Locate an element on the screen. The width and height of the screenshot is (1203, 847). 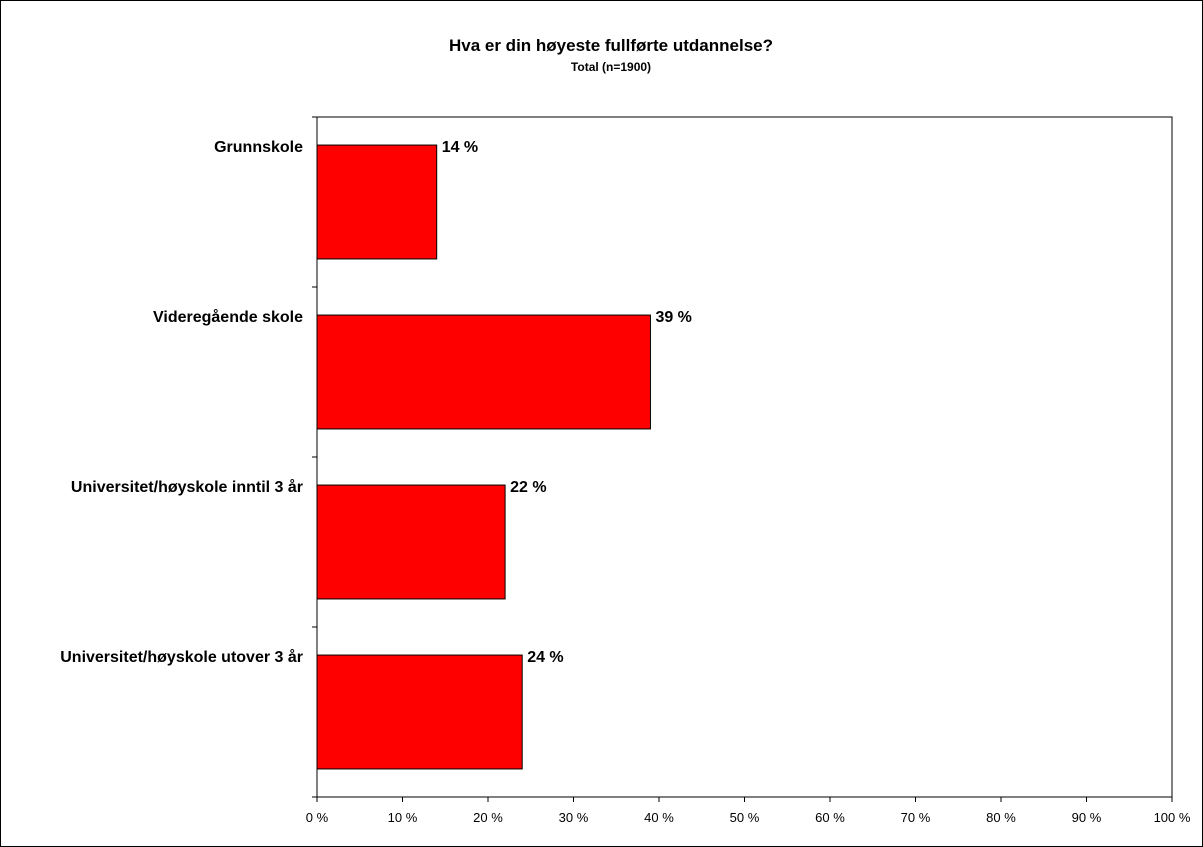
value-label: 24 % is located at coordinates (545, 657).